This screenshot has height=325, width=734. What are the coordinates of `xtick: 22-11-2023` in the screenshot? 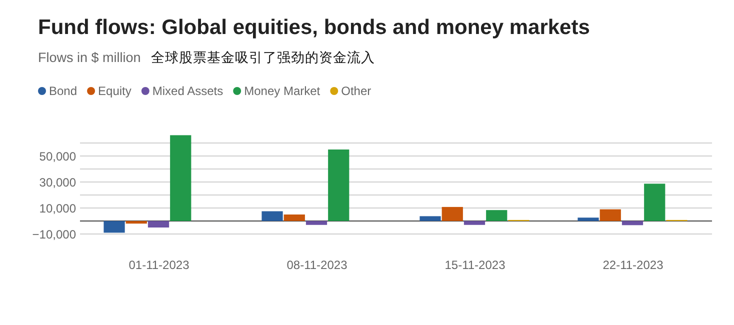 It's located at (633, 265).